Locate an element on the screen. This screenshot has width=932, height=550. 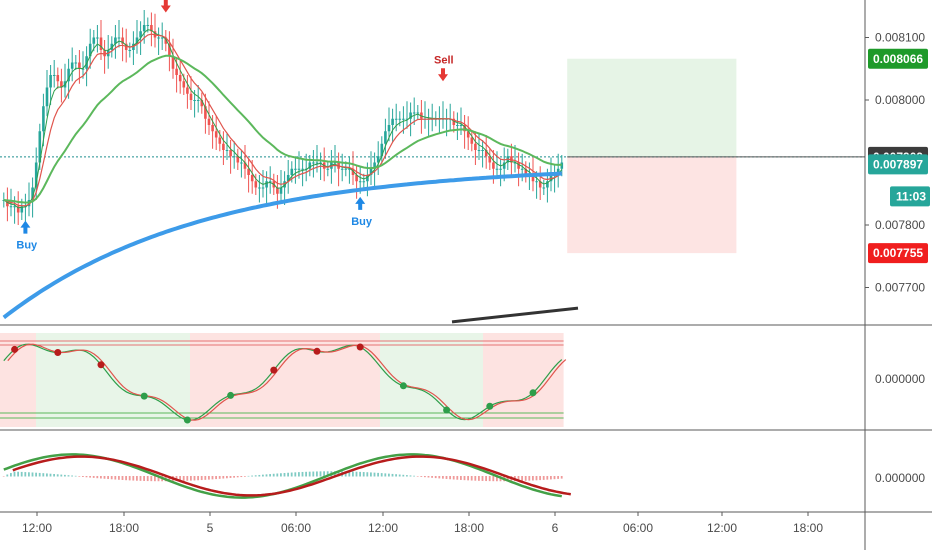
macd-pane is located at coordinates (286, 476).